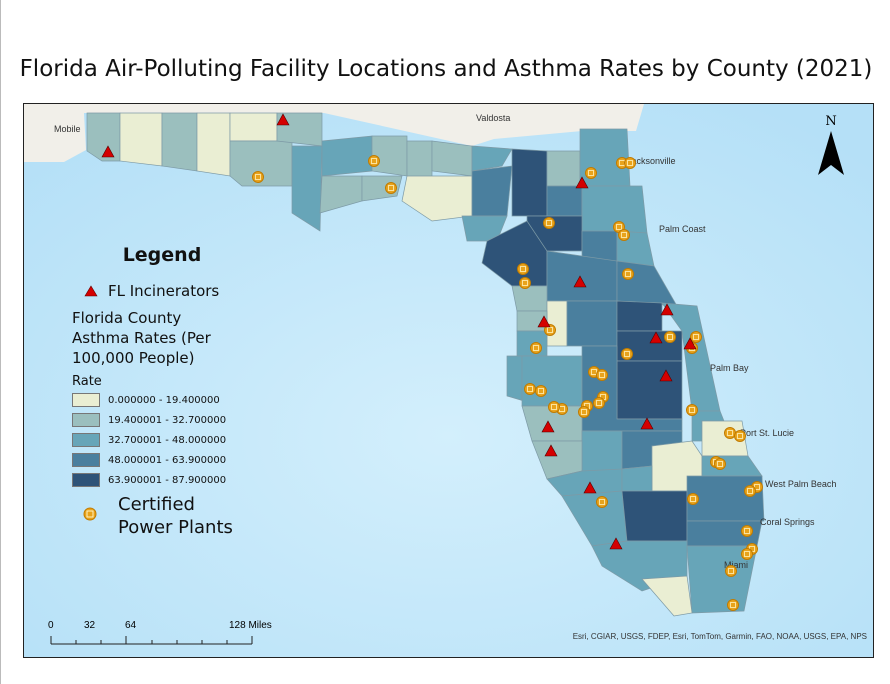 The image size is (890, 684). What do you see at coordinates (167, 460) in the screenshot?
I see `class-label: 48.000001 - 63.900000` at bounding box center [167, 460].